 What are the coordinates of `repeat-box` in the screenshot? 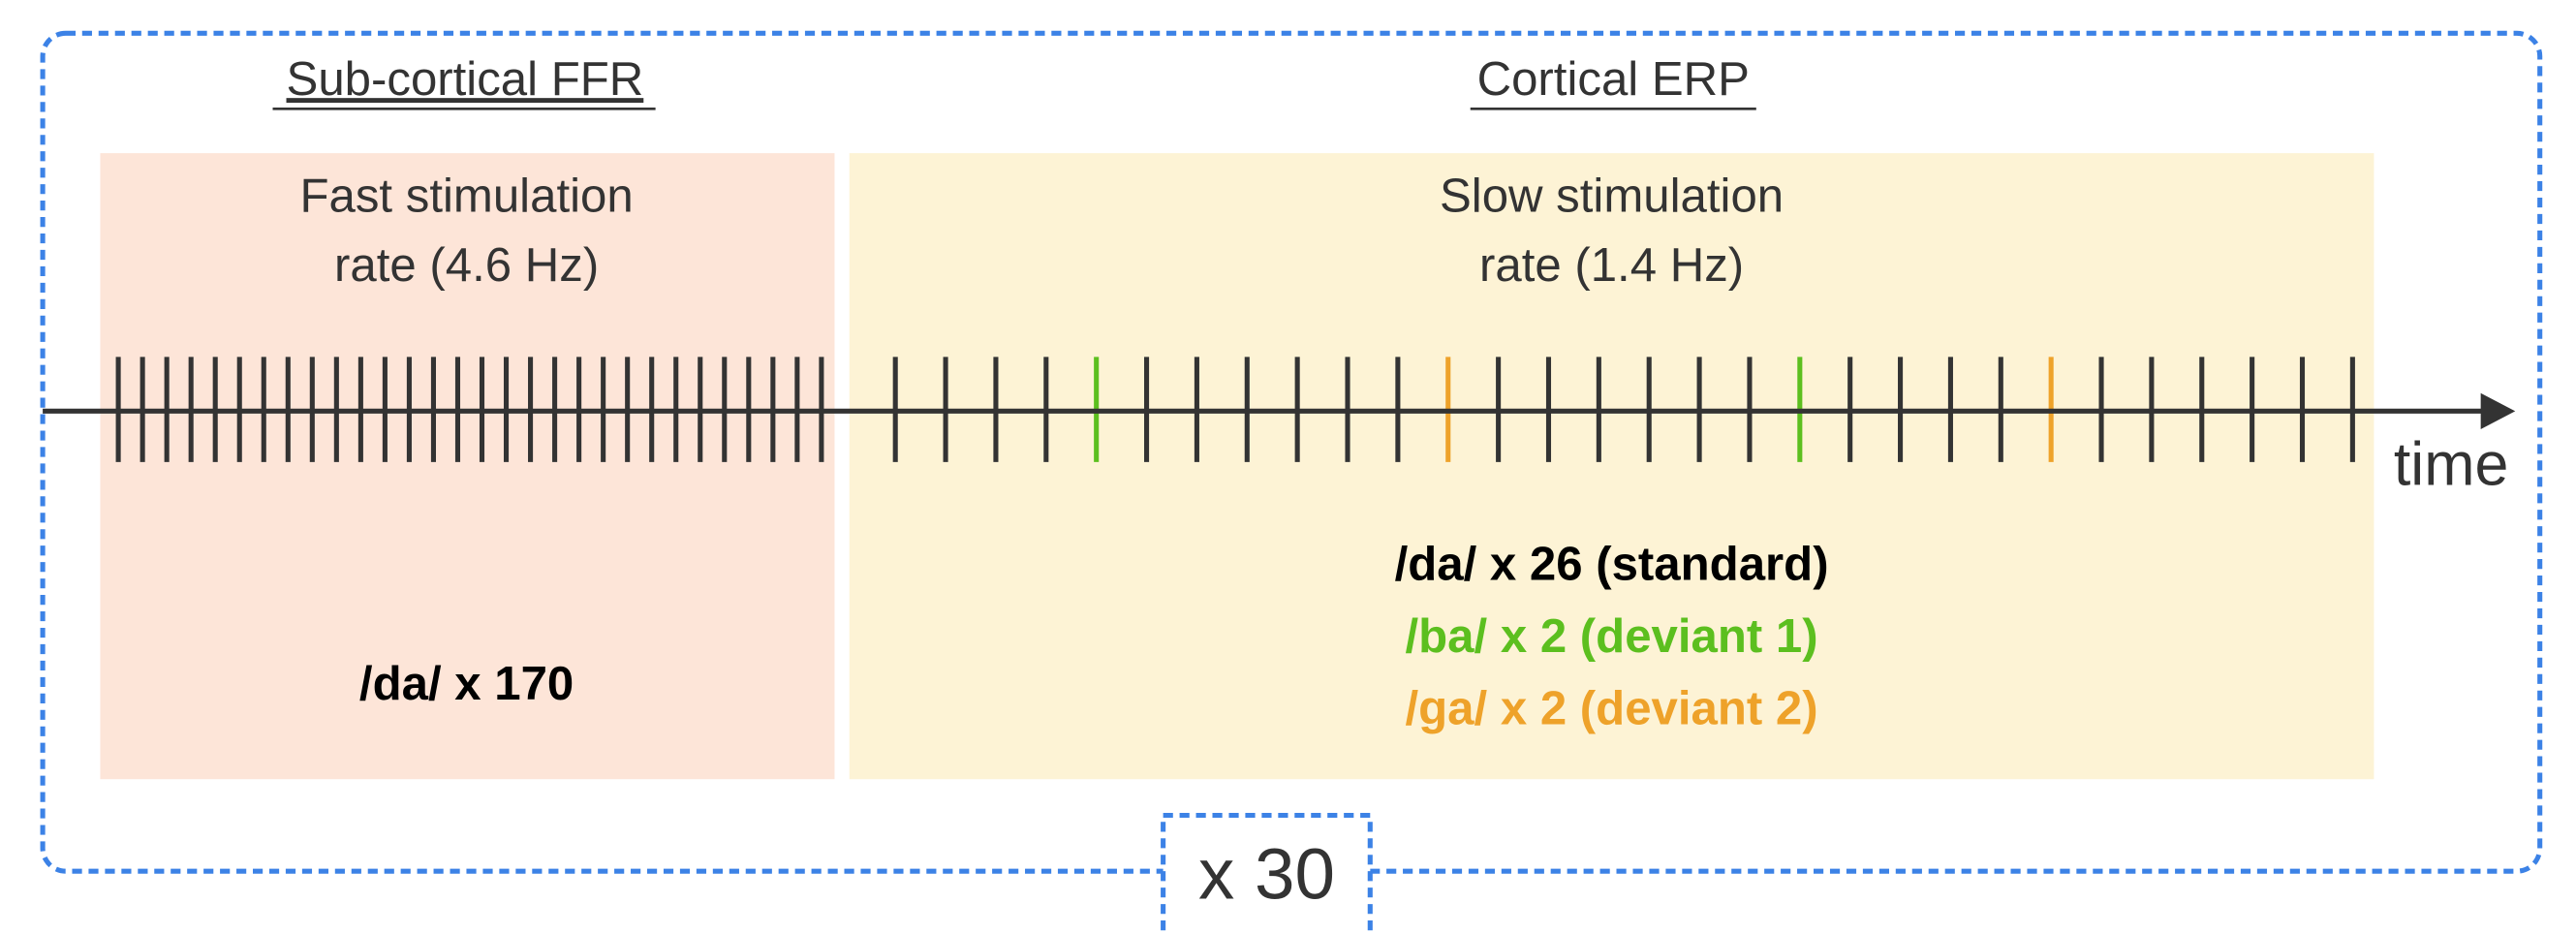 It's located at (1267, 873).